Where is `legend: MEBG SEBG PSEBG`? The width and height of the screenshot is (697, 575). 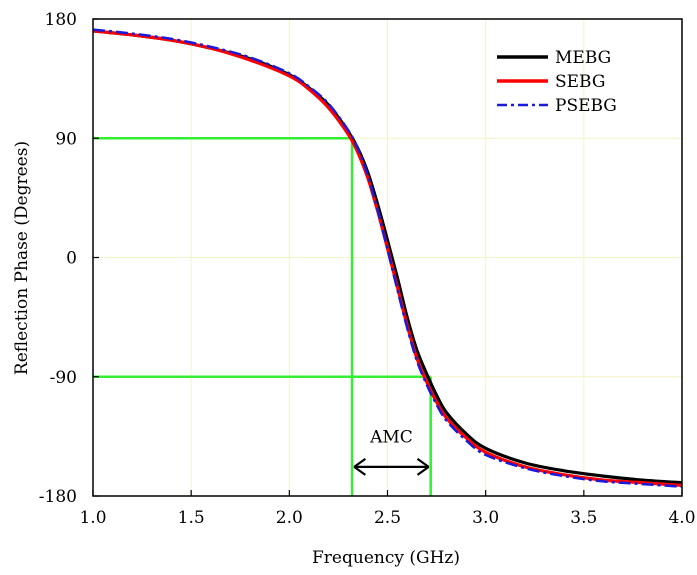
legend: MEBG SEBG PSEBG is located at coordinates (557, 82).